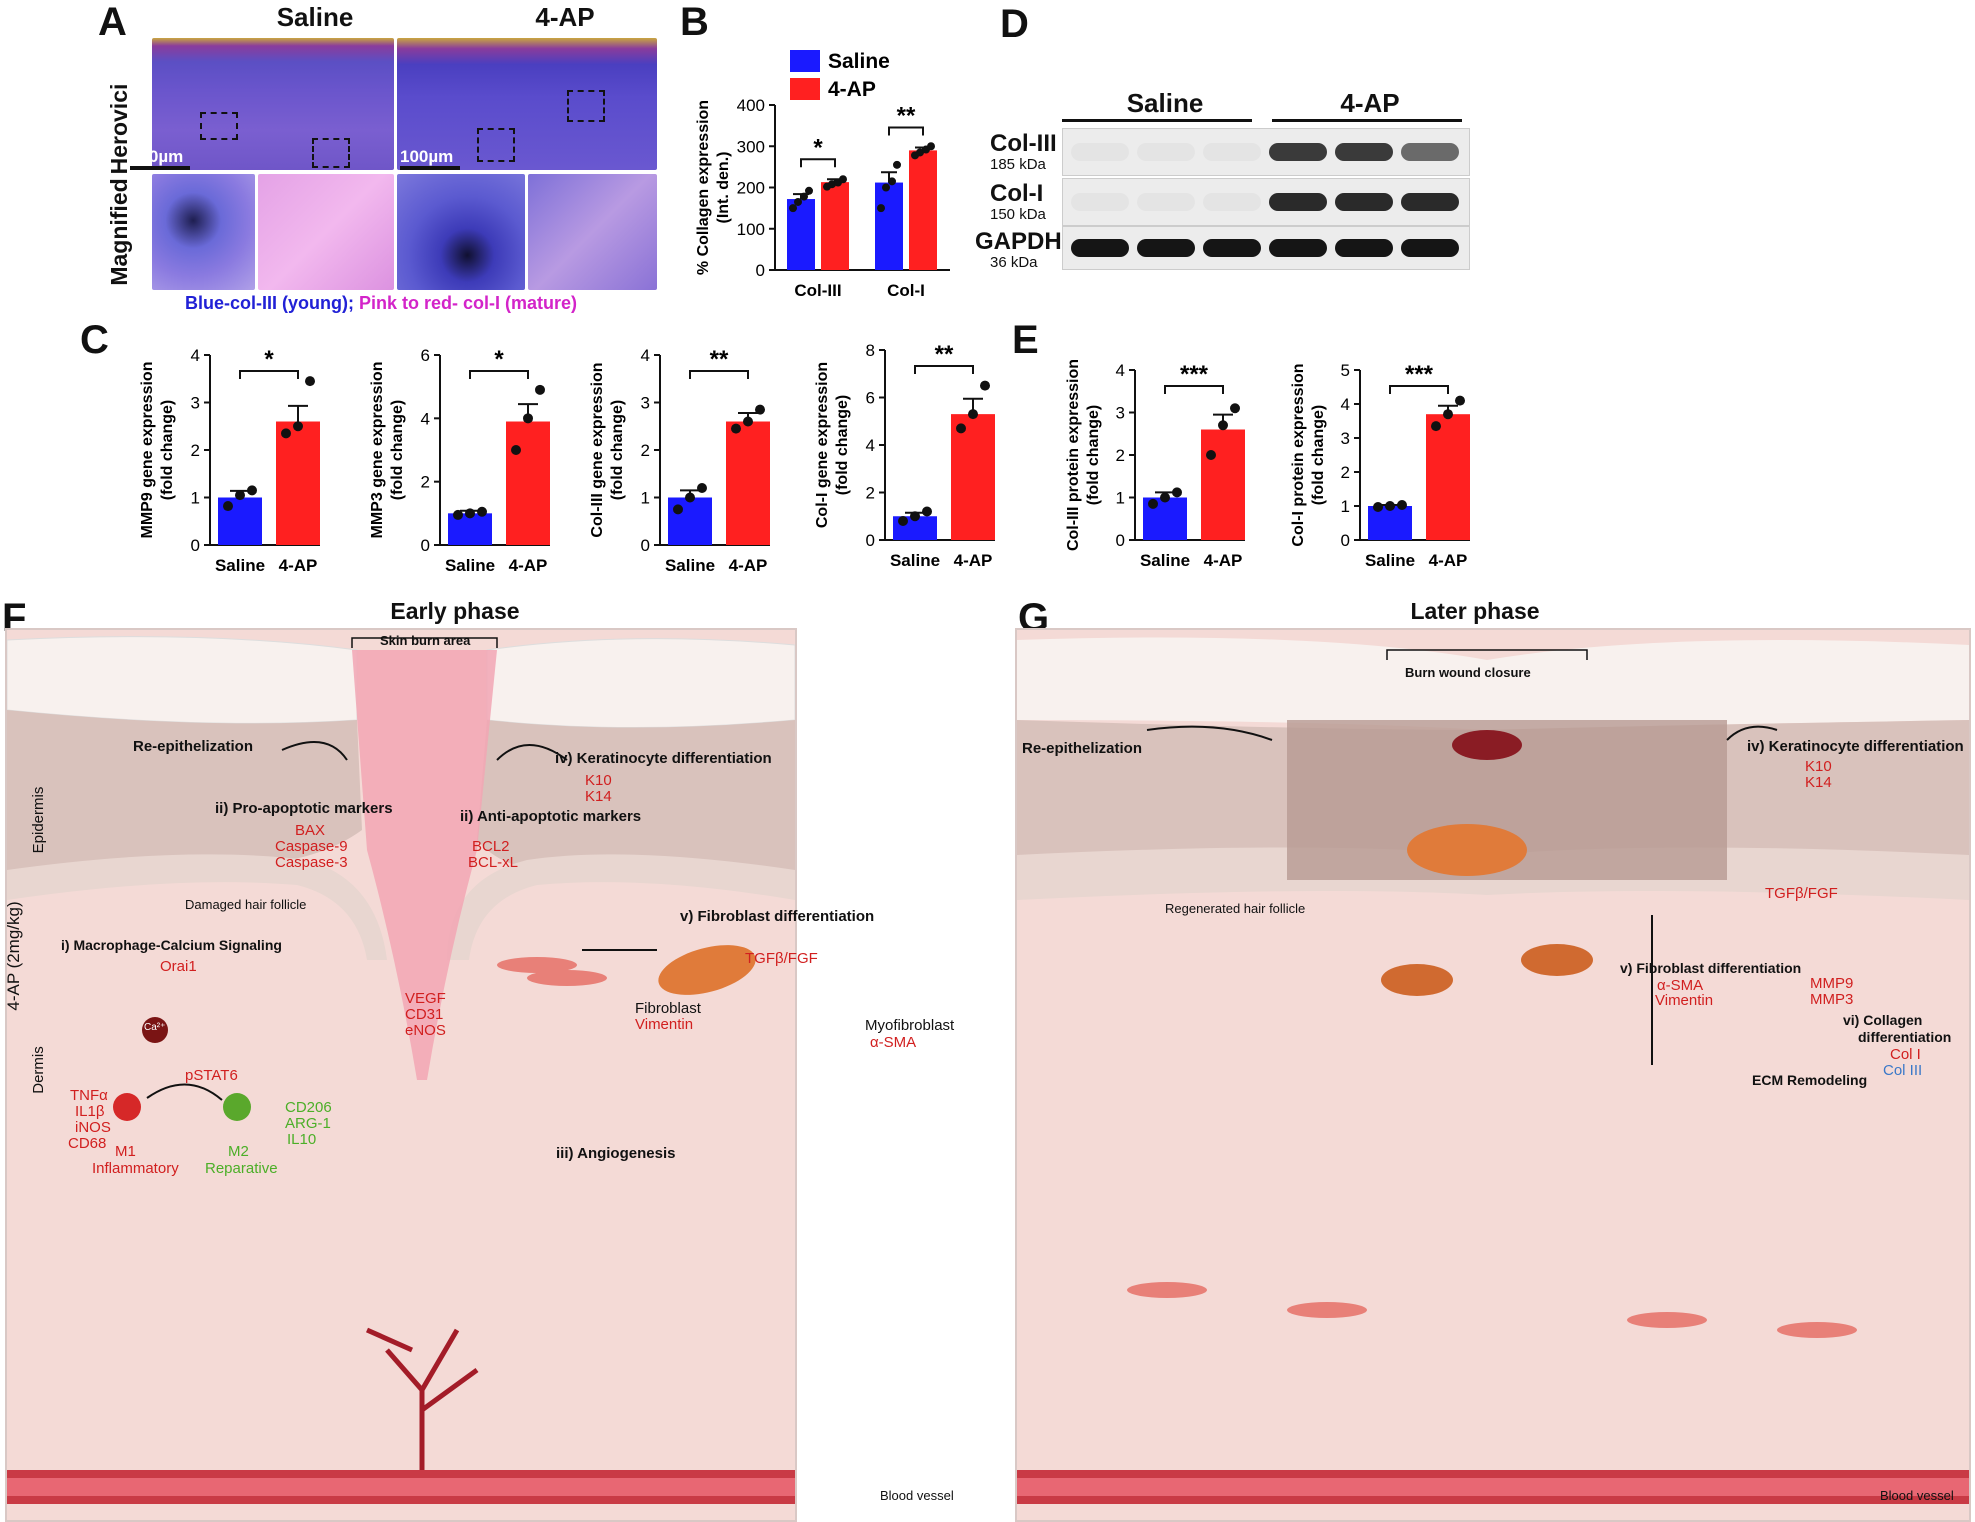 The image size is (1975, 1522). Describe the element at coordinates (425, 355) in the screenshot. I see `y-tick-label: 6` at that location.